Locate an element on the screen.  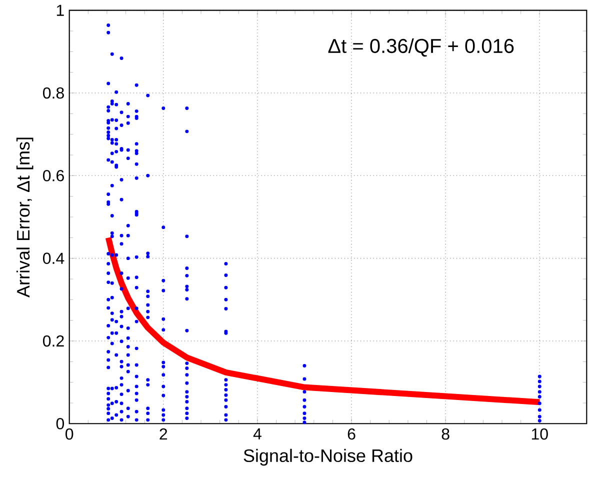
x-axis-title: Signal-to-Noise Ratio is located at coordinates (328, 457).